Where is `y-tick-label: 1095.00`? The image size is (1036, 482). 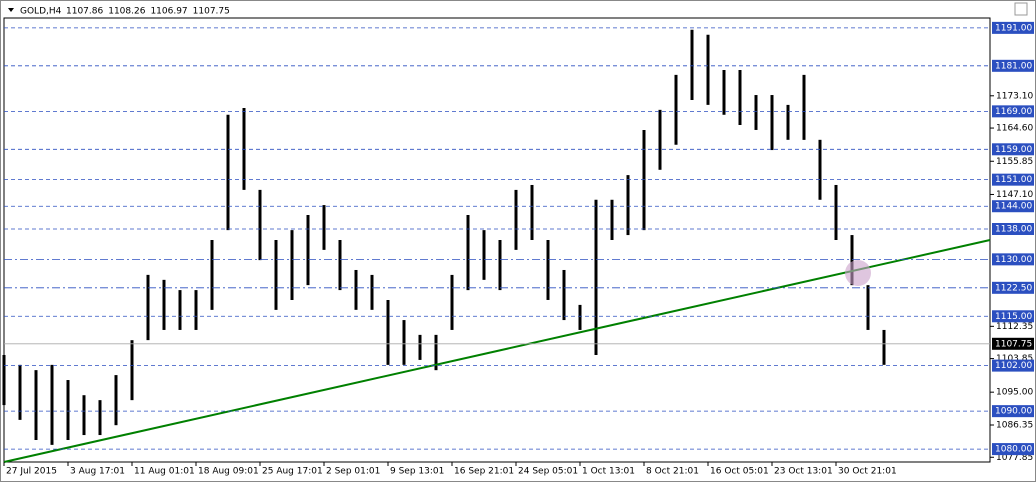
y-tick-label: 1095.00 is located at coordinates (1014, 393).